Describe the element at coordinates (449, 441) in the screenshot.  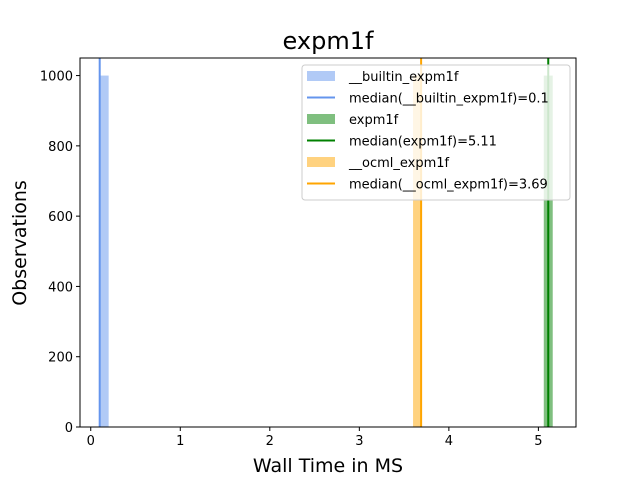
I see `x-tick-label-4: 4` at that location.